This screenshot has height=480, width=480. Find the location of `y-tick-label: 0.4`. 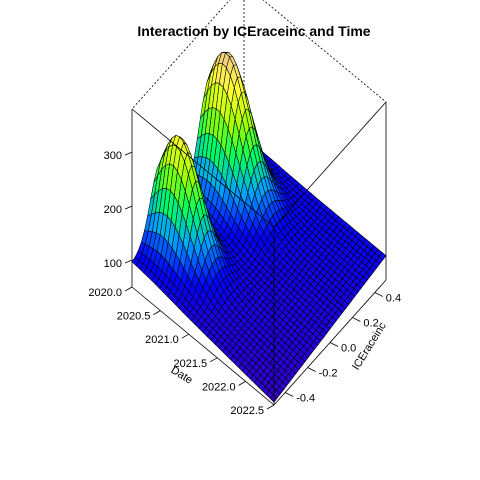

y-tick-label: 0.4 is located at coordinates (393, 299).